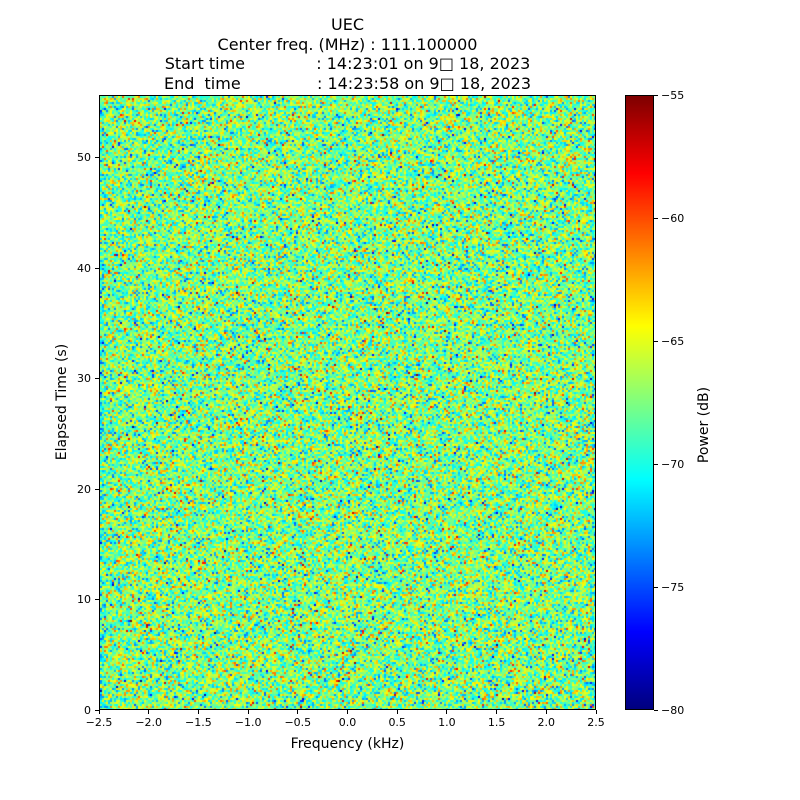 This screenshot has height=800, width=800. Describe the element at coordinates (447, 722) in the screenshot. I see `x-tick-label: 1.0` at that location.